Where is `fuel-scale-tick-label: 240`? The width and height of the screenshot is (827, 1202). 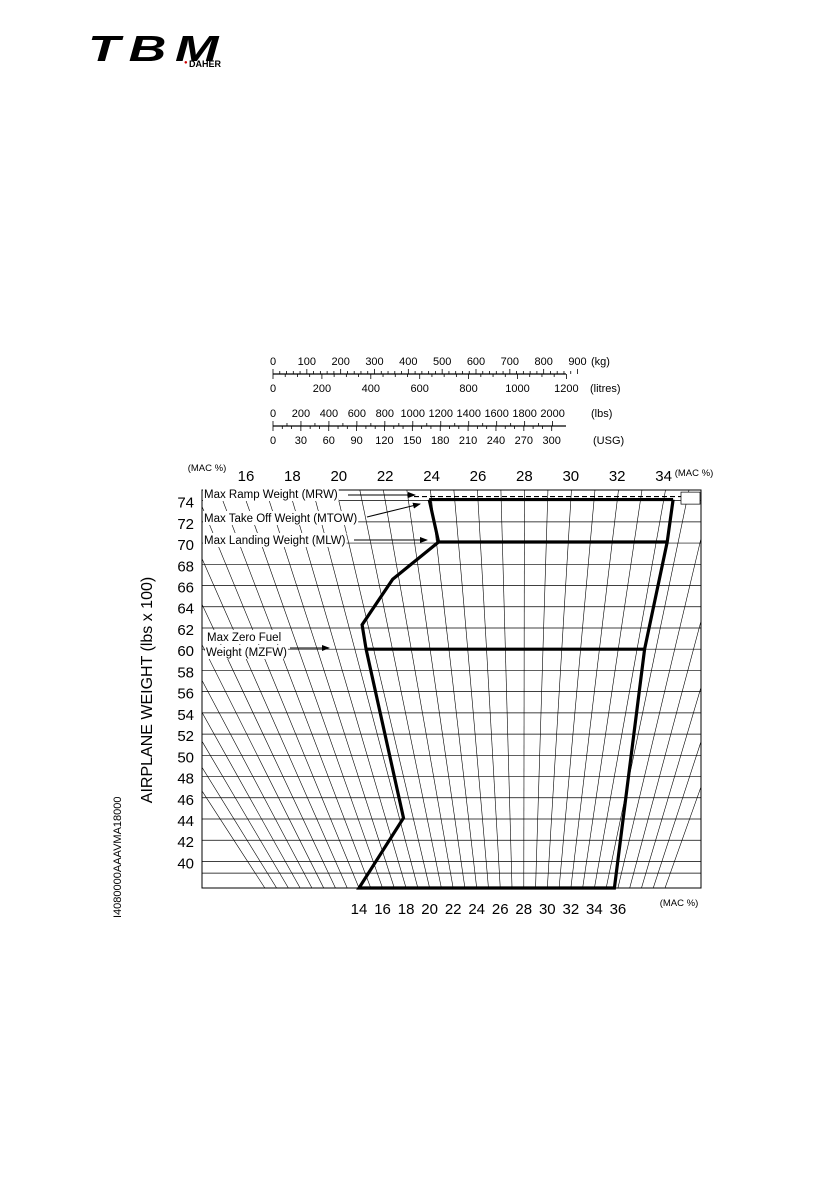 fuel-scale-tick-label: 240 is located at coordinates (496, 441).